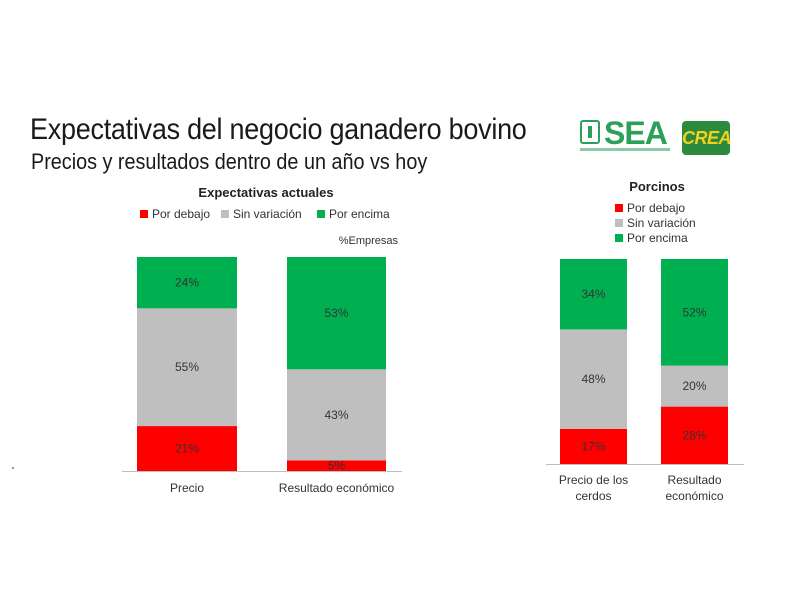 The width and height of the screenshot is (800, 600). I want to click on crea-logo-text: CREA, so click(707, 138).